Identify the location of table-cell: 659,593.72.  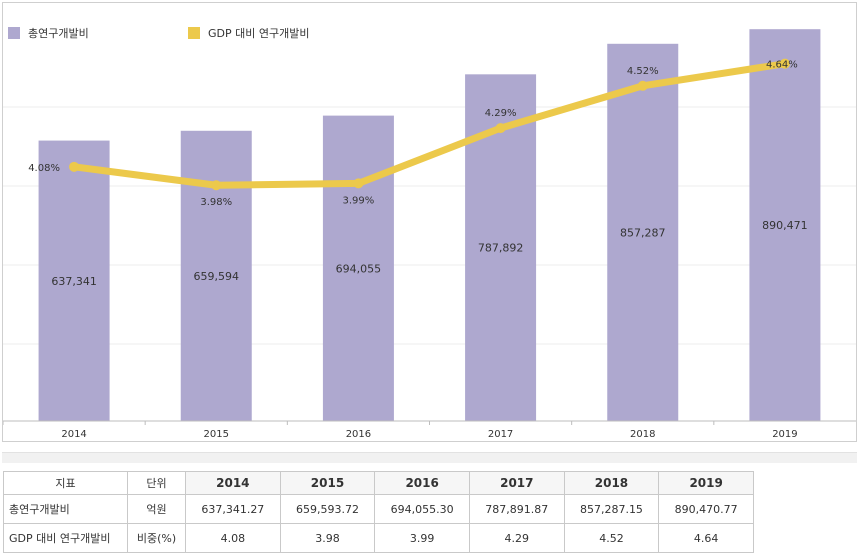
(327, 509).